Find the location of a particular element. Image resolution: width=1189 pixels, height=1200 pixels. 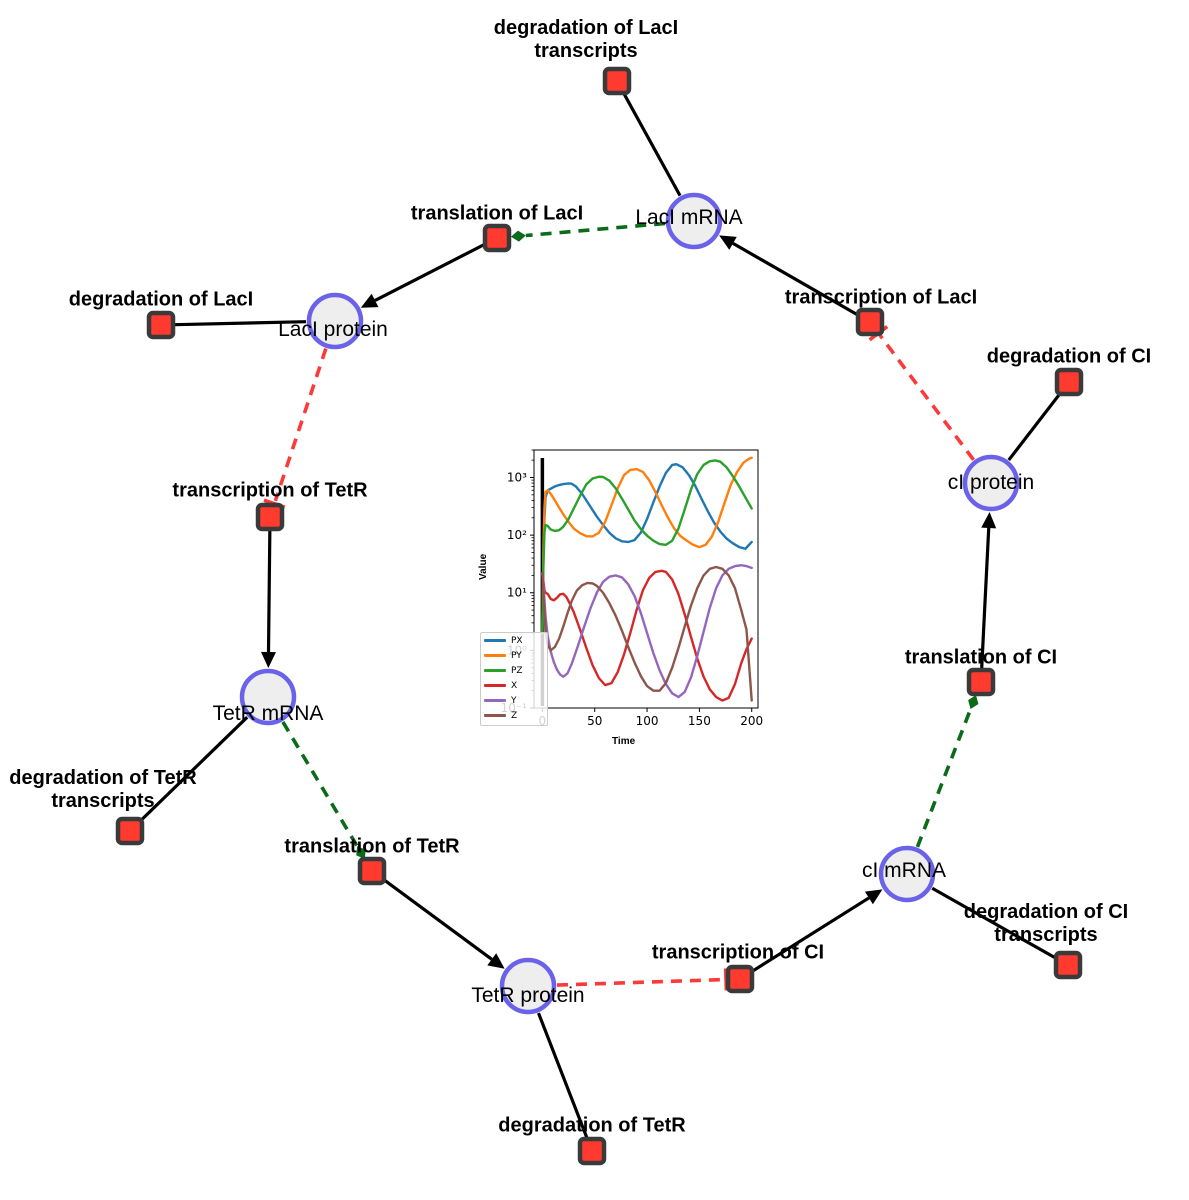

legend-swatch-PZ is located at coordinates (495, 670).